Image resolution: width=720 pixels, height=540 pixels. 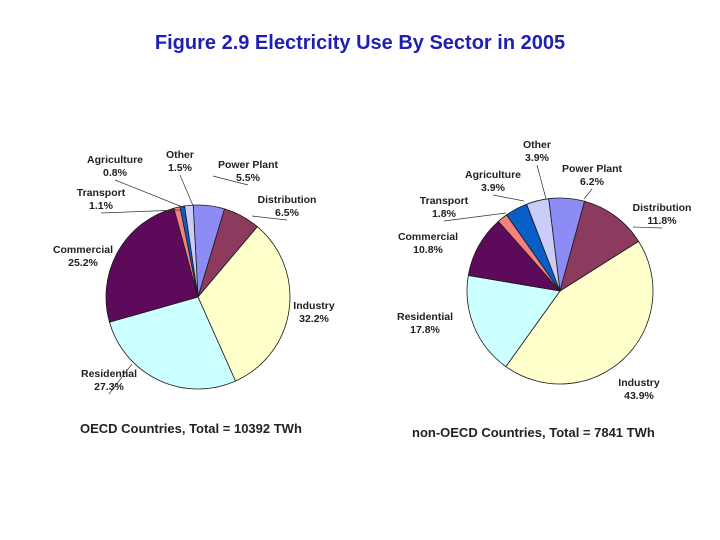 What do you see at coordinates (287, 213) in the screenshot?
I see `value-distribution: 6.5%` at bounding box center [287, 213].